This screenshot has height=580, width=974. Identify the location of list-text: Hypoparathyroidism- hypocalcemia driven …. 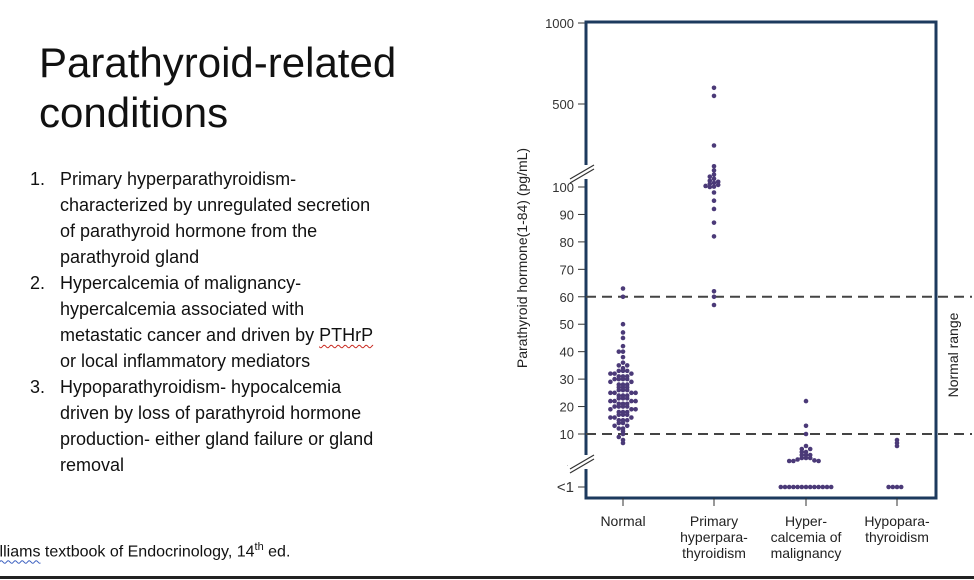
(245, 426).